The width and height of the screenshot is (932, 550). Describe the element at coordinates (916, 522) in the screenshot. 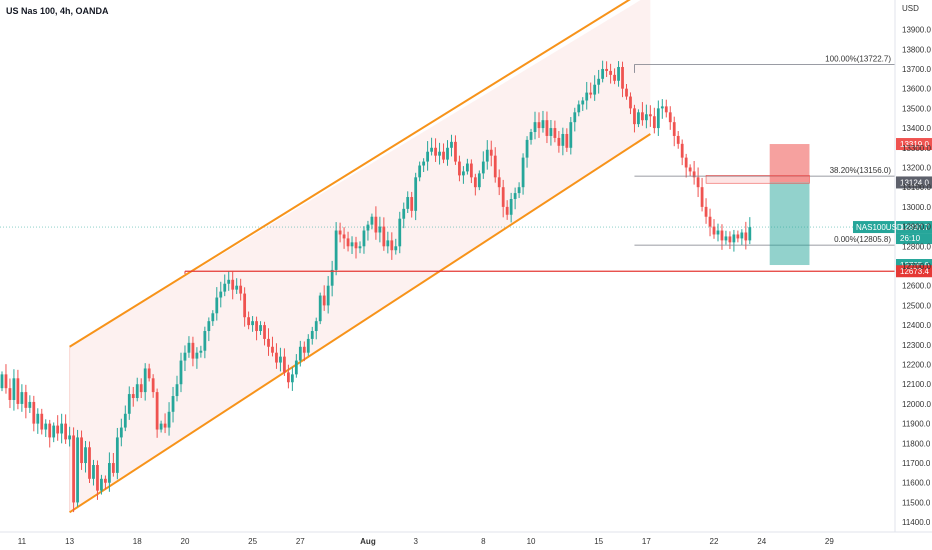

I see `y-tick-label: 11400.0` at that location.